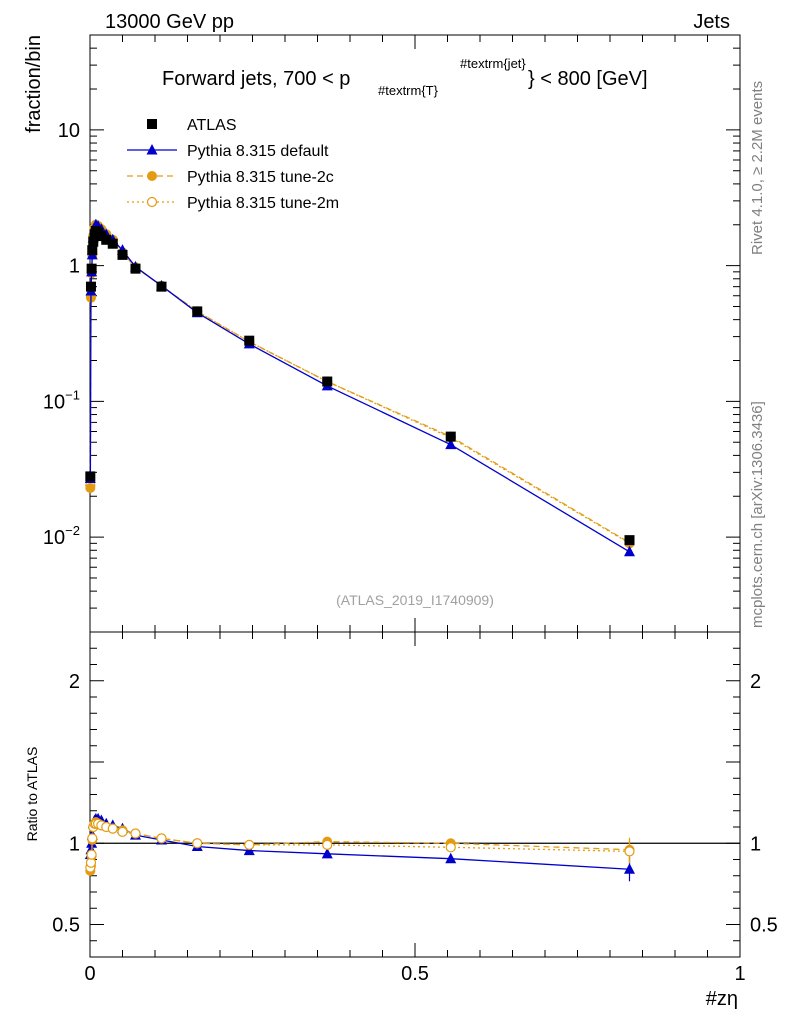 The height and width of the screenshot is (1024, 786). Describe the element at coordinates (755, 844) in the screenshot. I see `ratio-y-tick-label-right: 1` at that location.